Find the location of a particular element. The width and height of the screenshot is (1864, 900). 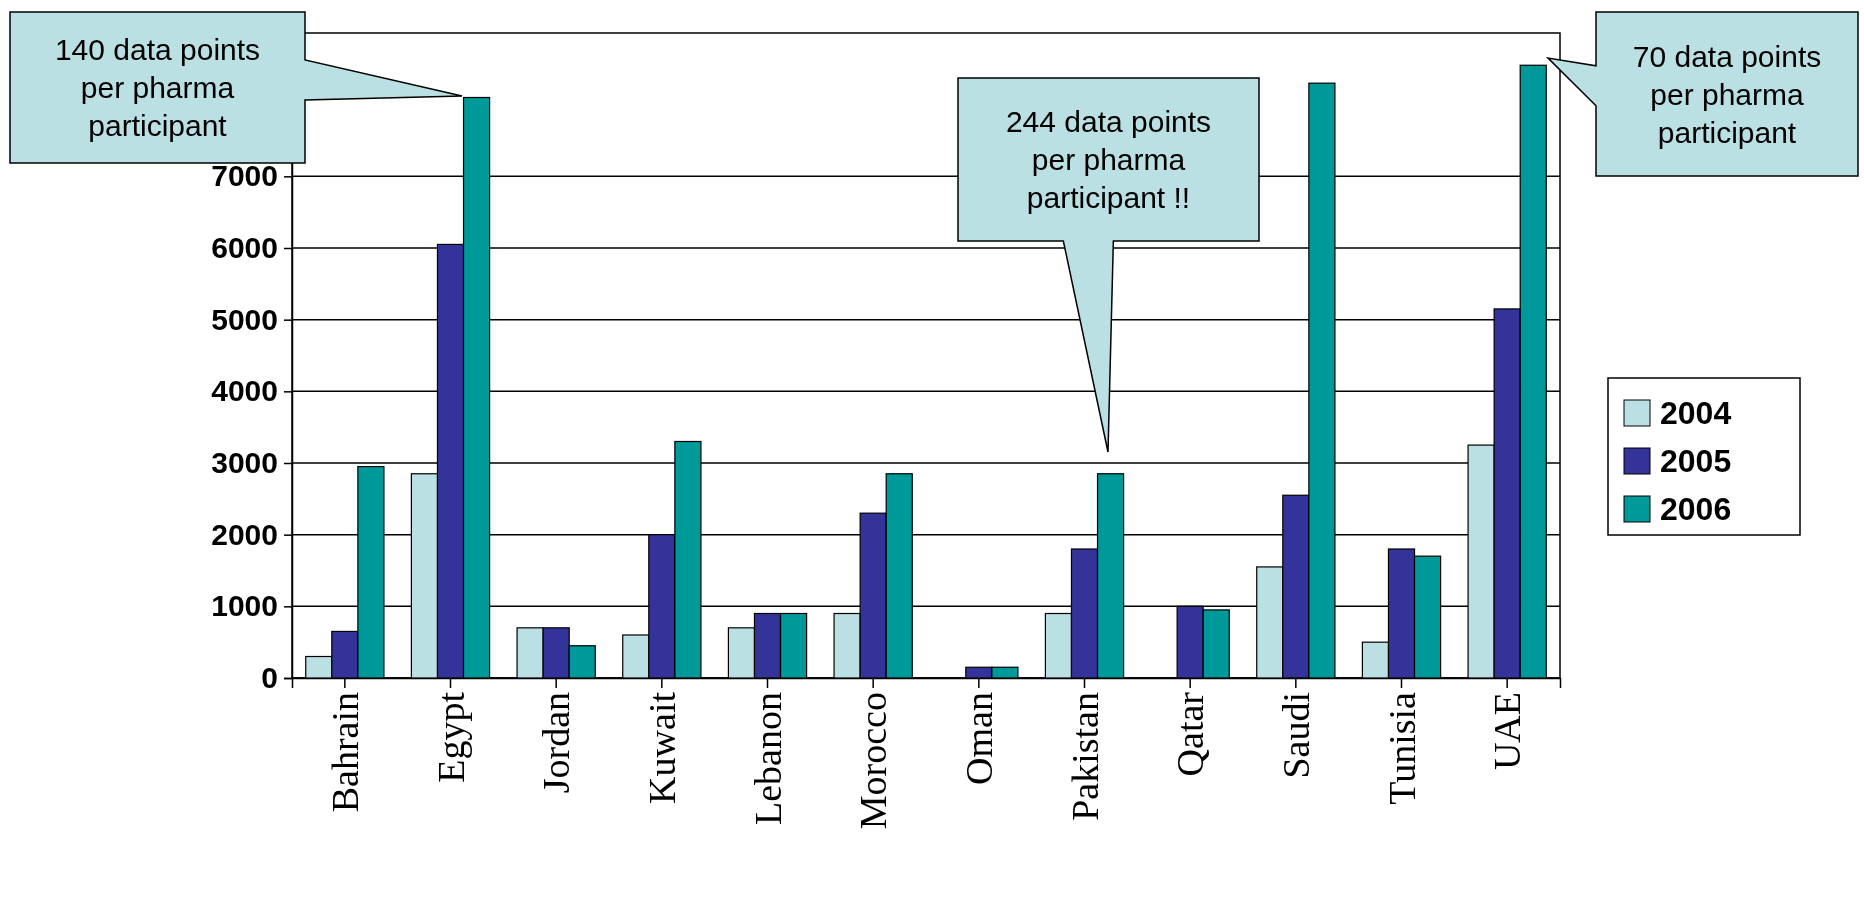

x-tick-label: Morocco is located at coordinates (873, 761).